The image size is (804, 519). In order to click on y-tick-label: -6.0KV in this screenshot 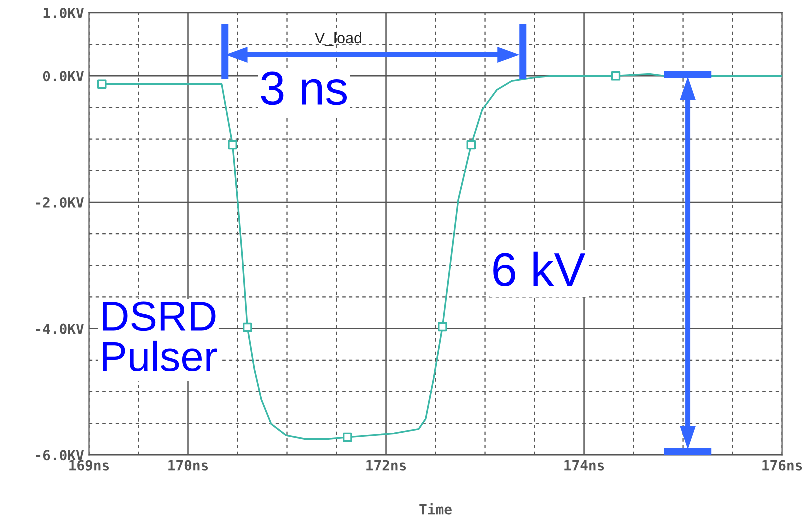, I will do `click(60, 455)`.